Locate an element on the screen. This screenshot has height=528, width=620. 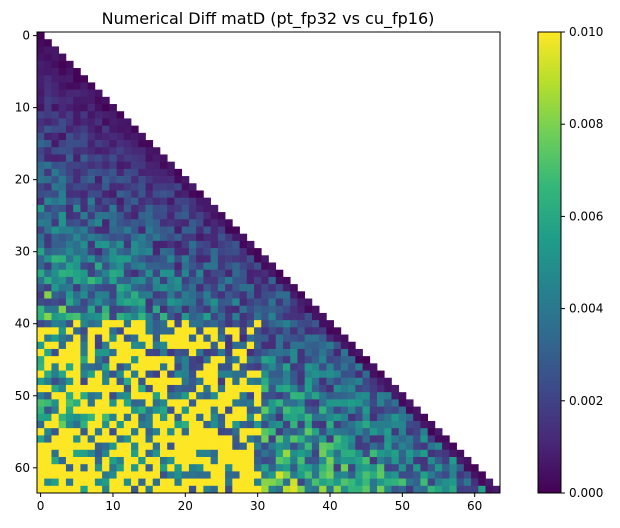
colorbar is located at coordinates (549, 262).